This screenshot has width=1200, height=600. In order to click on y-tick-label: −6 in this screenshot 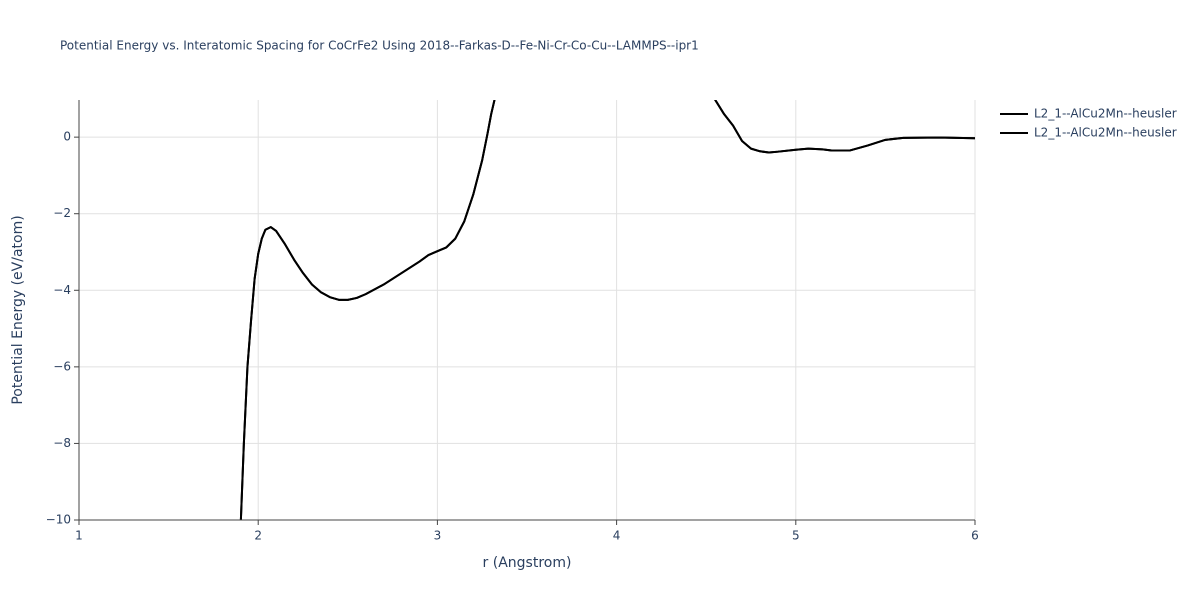, I will do `click(62, 366)`.